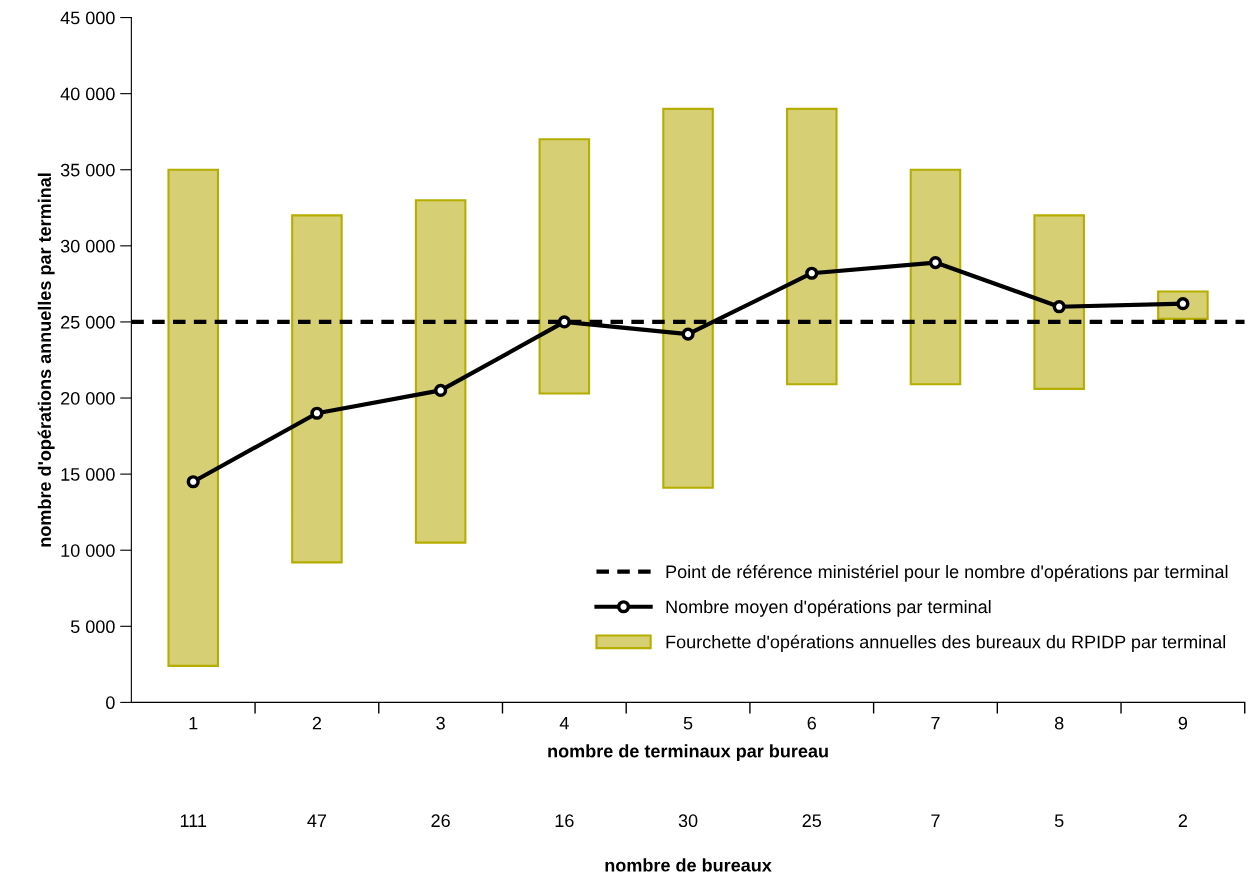  Describe the element at coordinates (440, 821) in the screenshot. I see `text: 26` at that location.